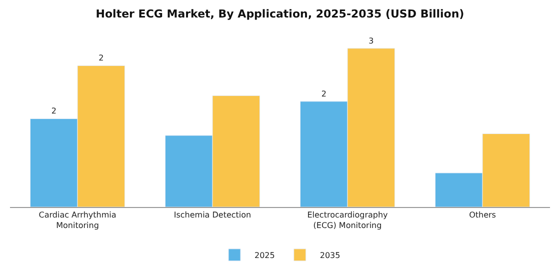 This screenshot has width=560, height=280. I want to click on chart-title: Holter ECG Market, By Application, 2025-2035 (USD Billion), so click(280, 14).